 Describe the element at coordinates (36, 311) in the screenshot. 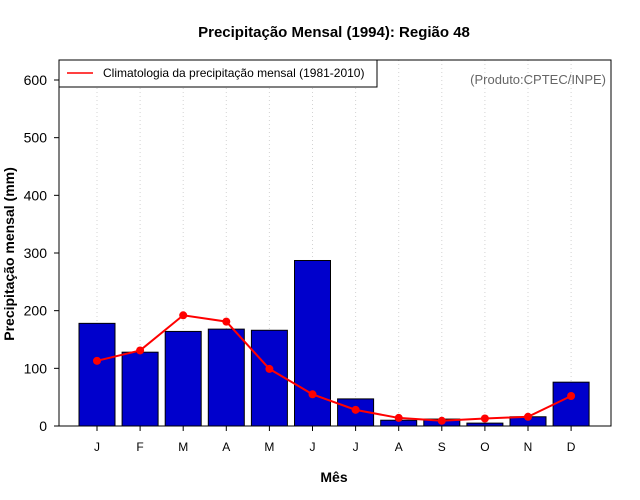

I see `y-tick-label: 200` at that location.